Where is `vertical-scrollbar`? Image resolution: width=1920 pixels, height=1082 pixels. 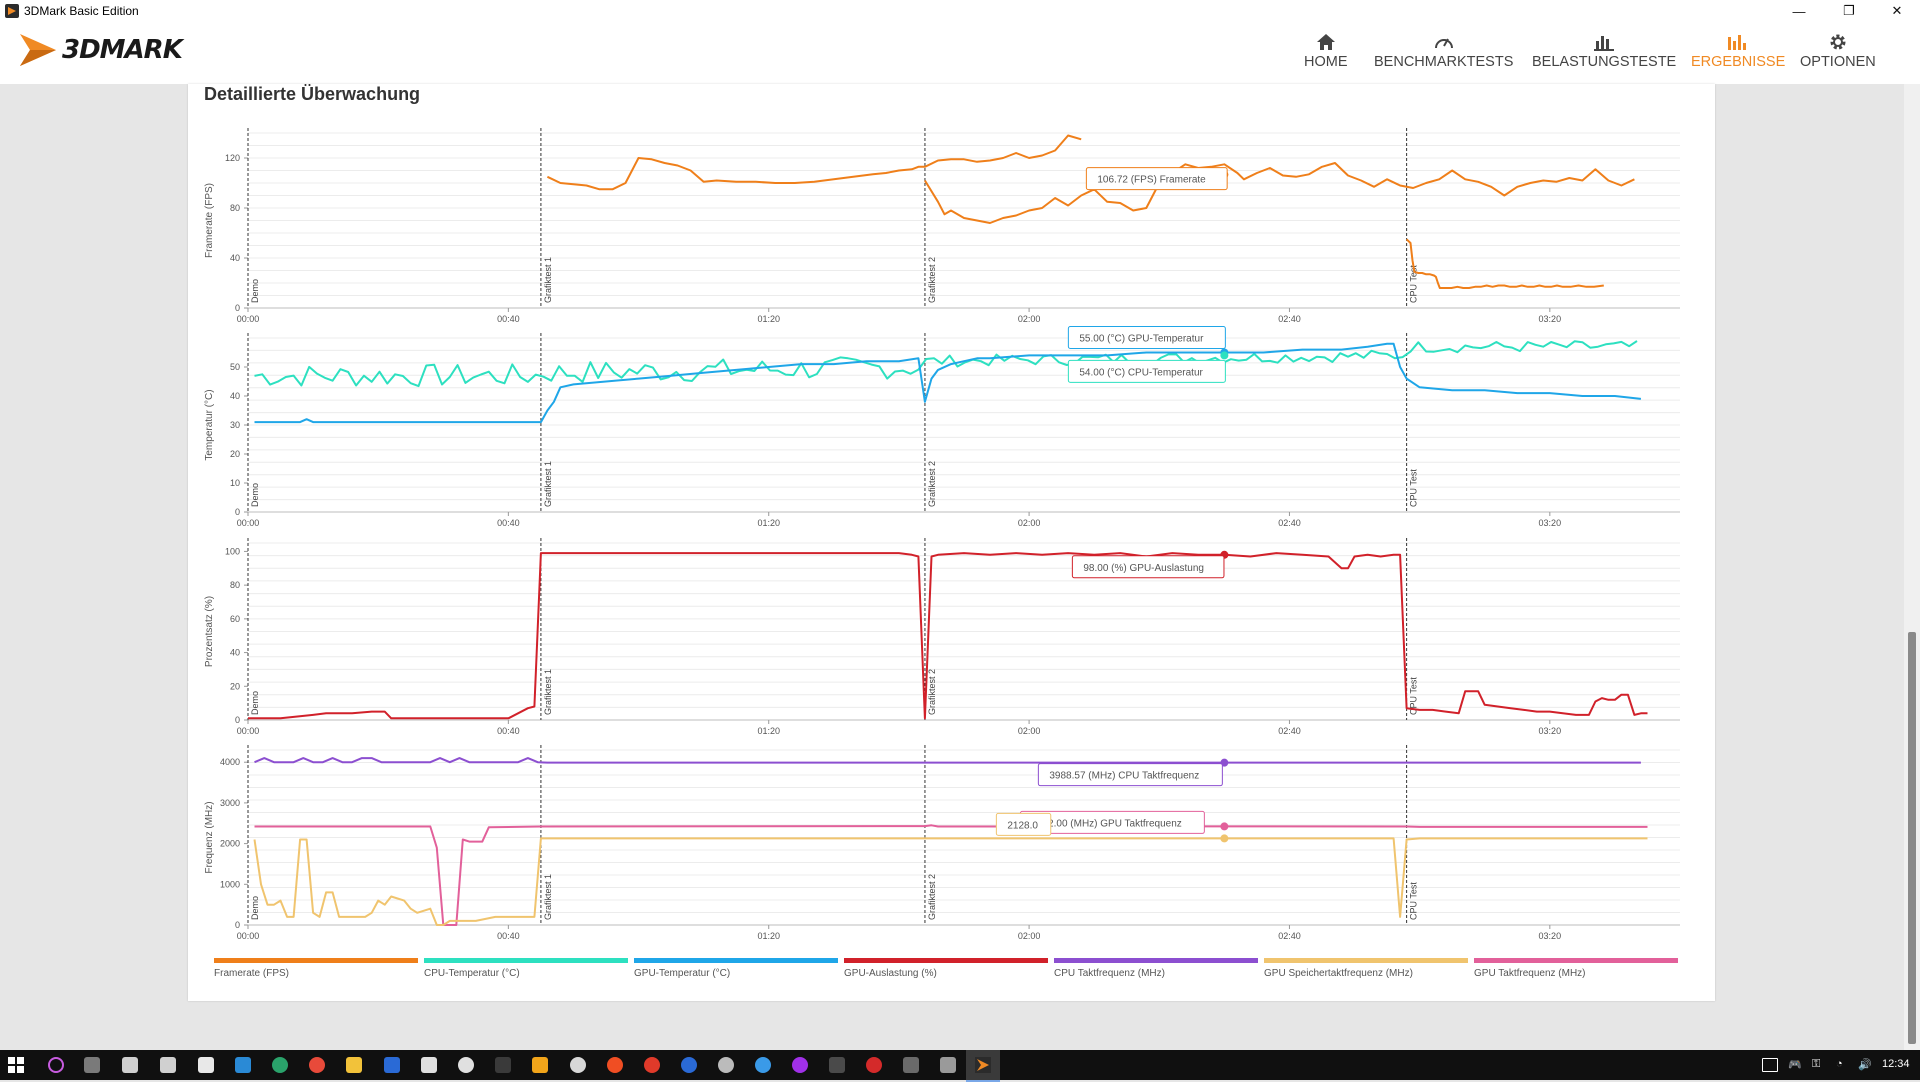
vertical-scrollbar is located at coordinates (1912, 567).